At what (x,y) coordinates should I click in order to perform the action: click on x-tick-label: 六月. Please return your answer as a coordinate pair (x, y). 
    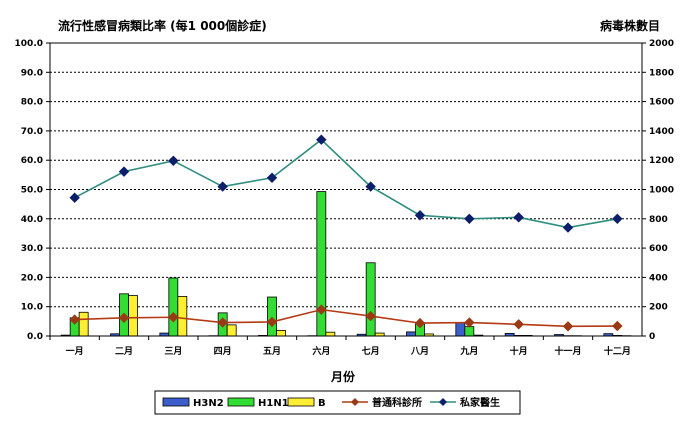
    Looking at the image, I should click on (321, 351).